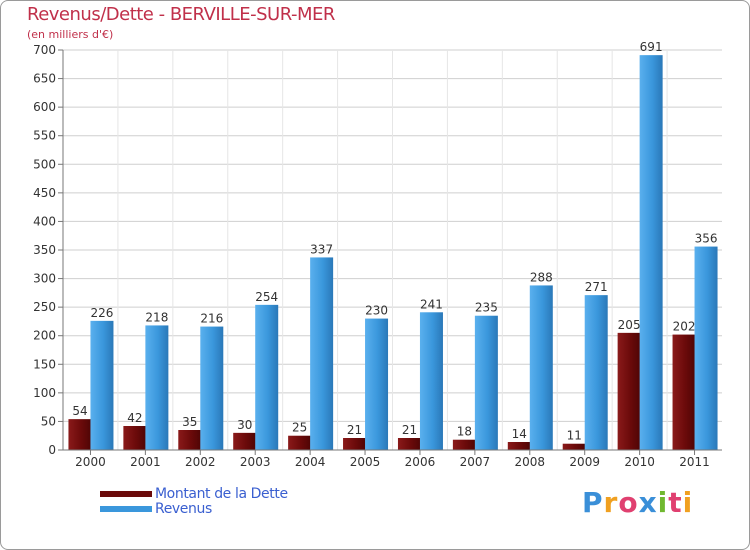  What do you see at coordinates (648, 502) in the screenshot?
I see `logo-letter: x` at bounding box center [648, 502].